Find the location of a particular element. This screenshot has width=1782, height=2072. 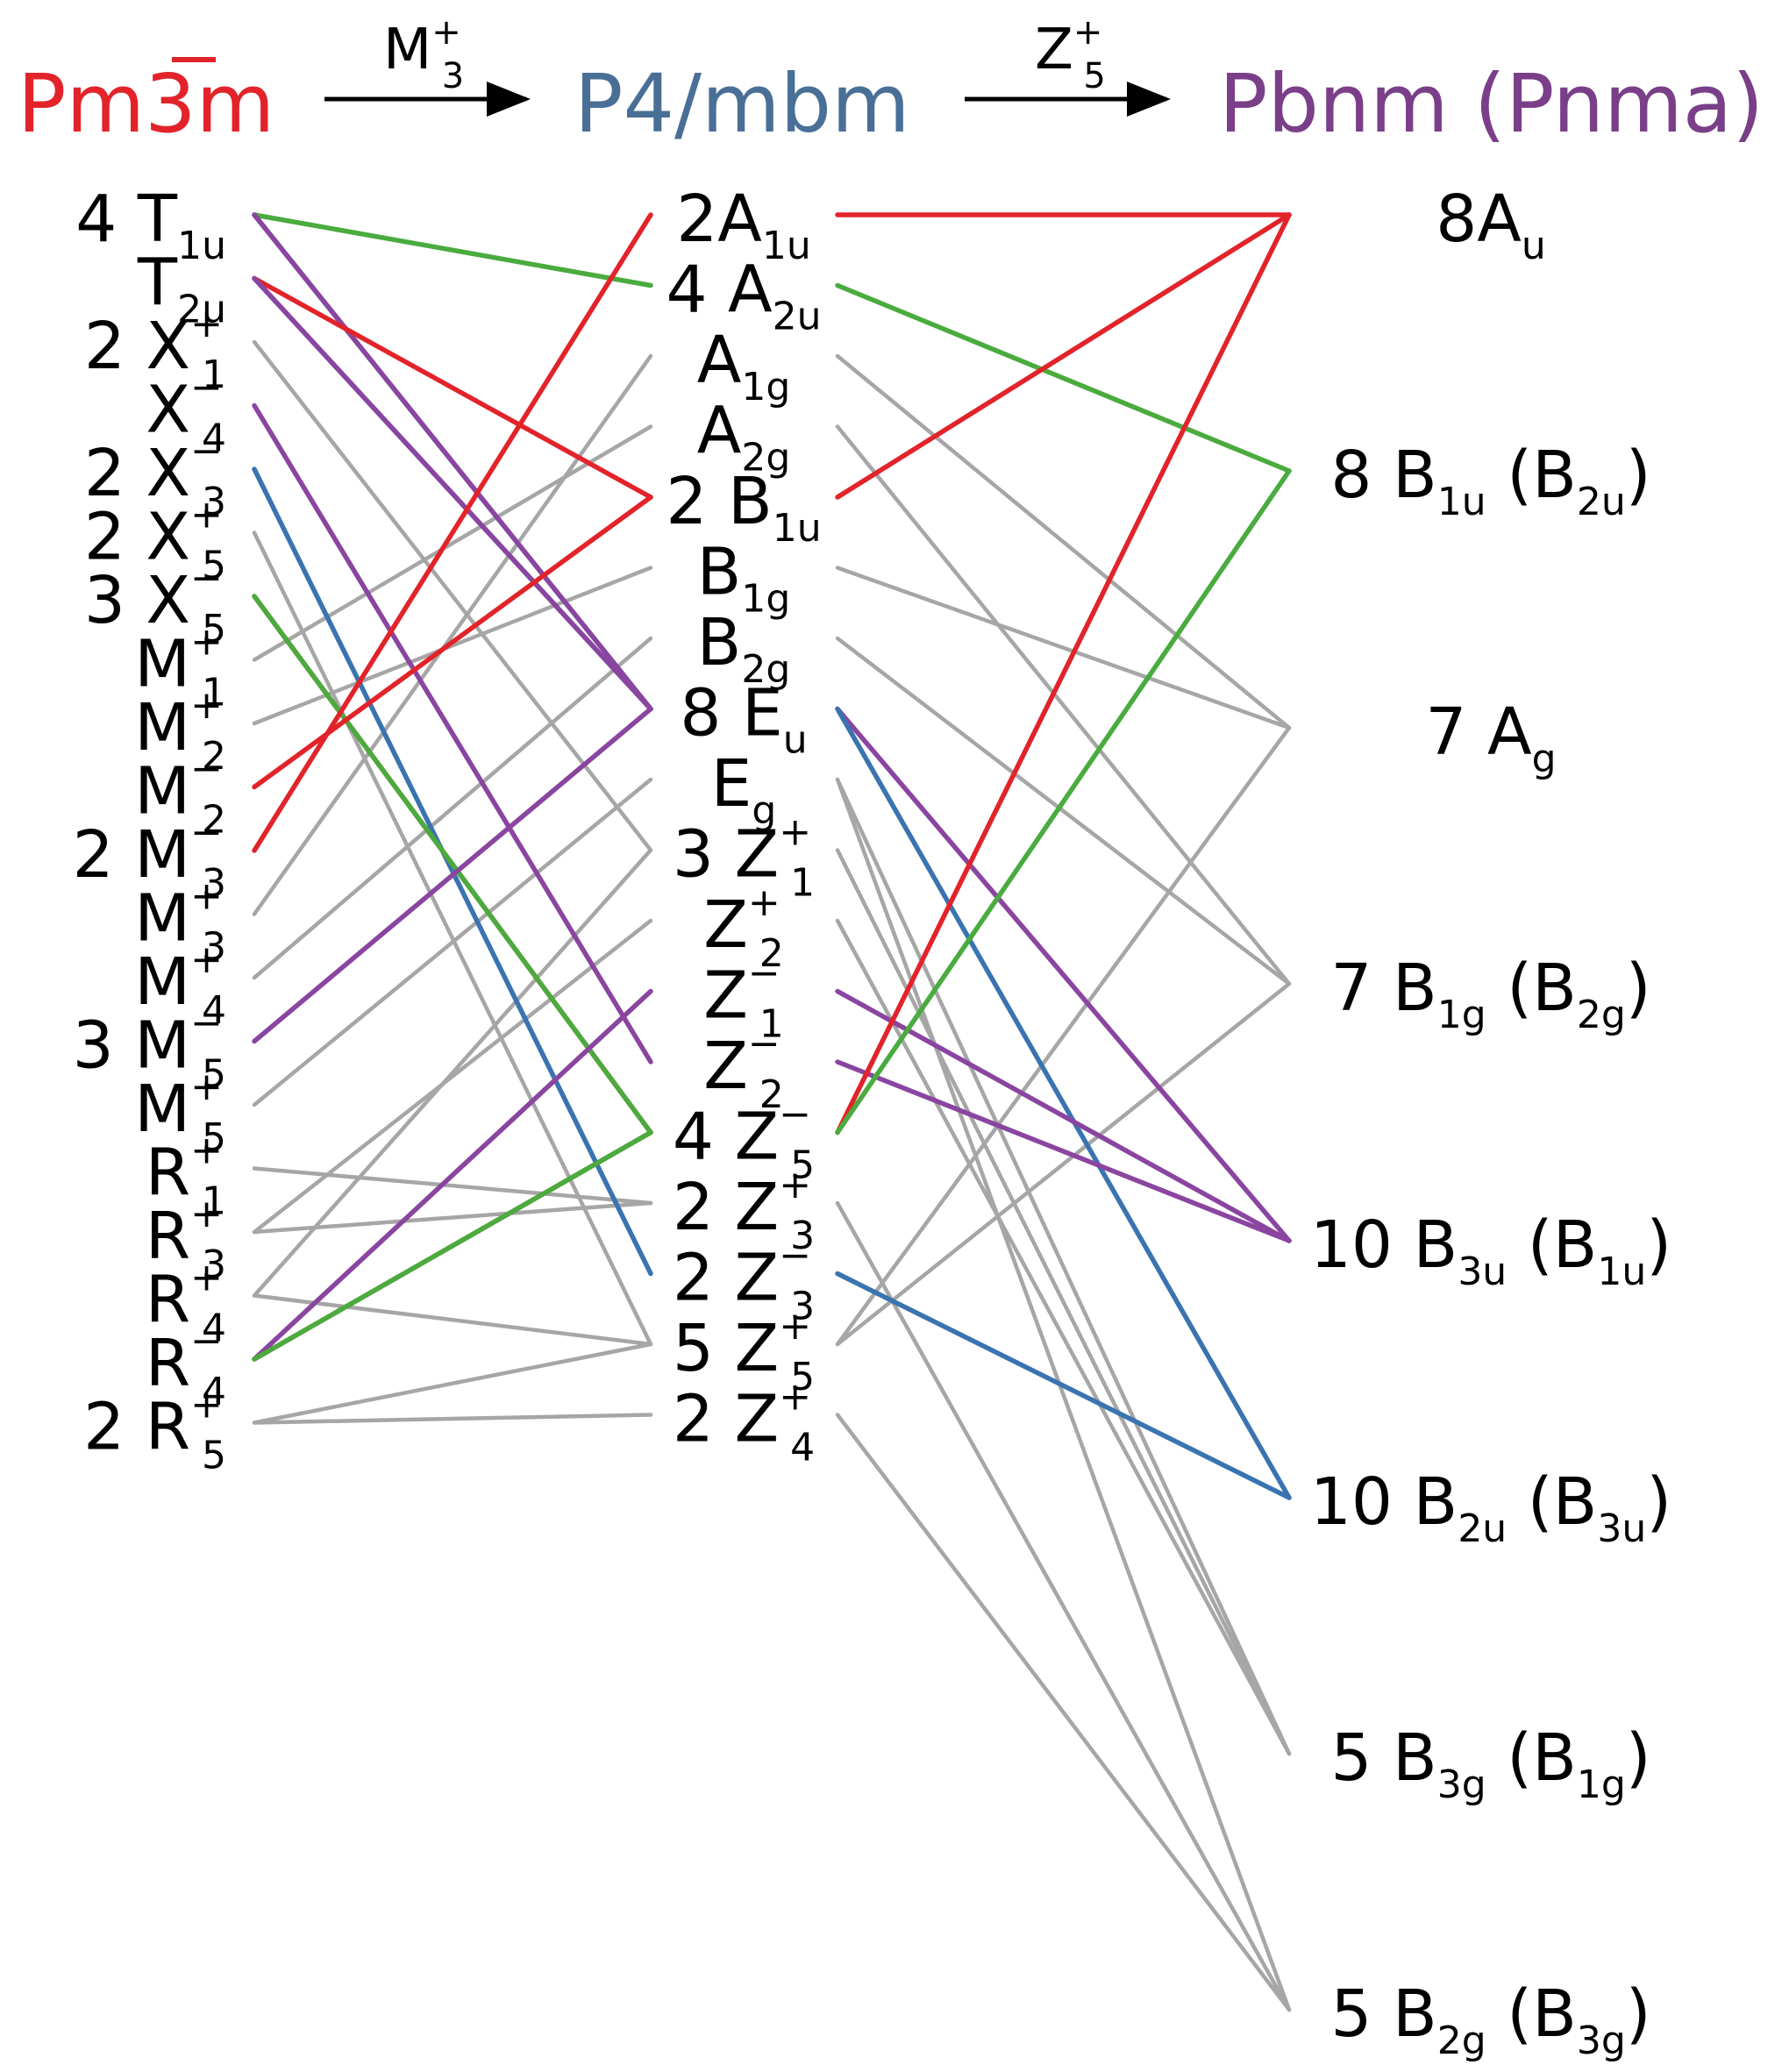

link-M16-R3 is located at coordinates (1063, 1164).